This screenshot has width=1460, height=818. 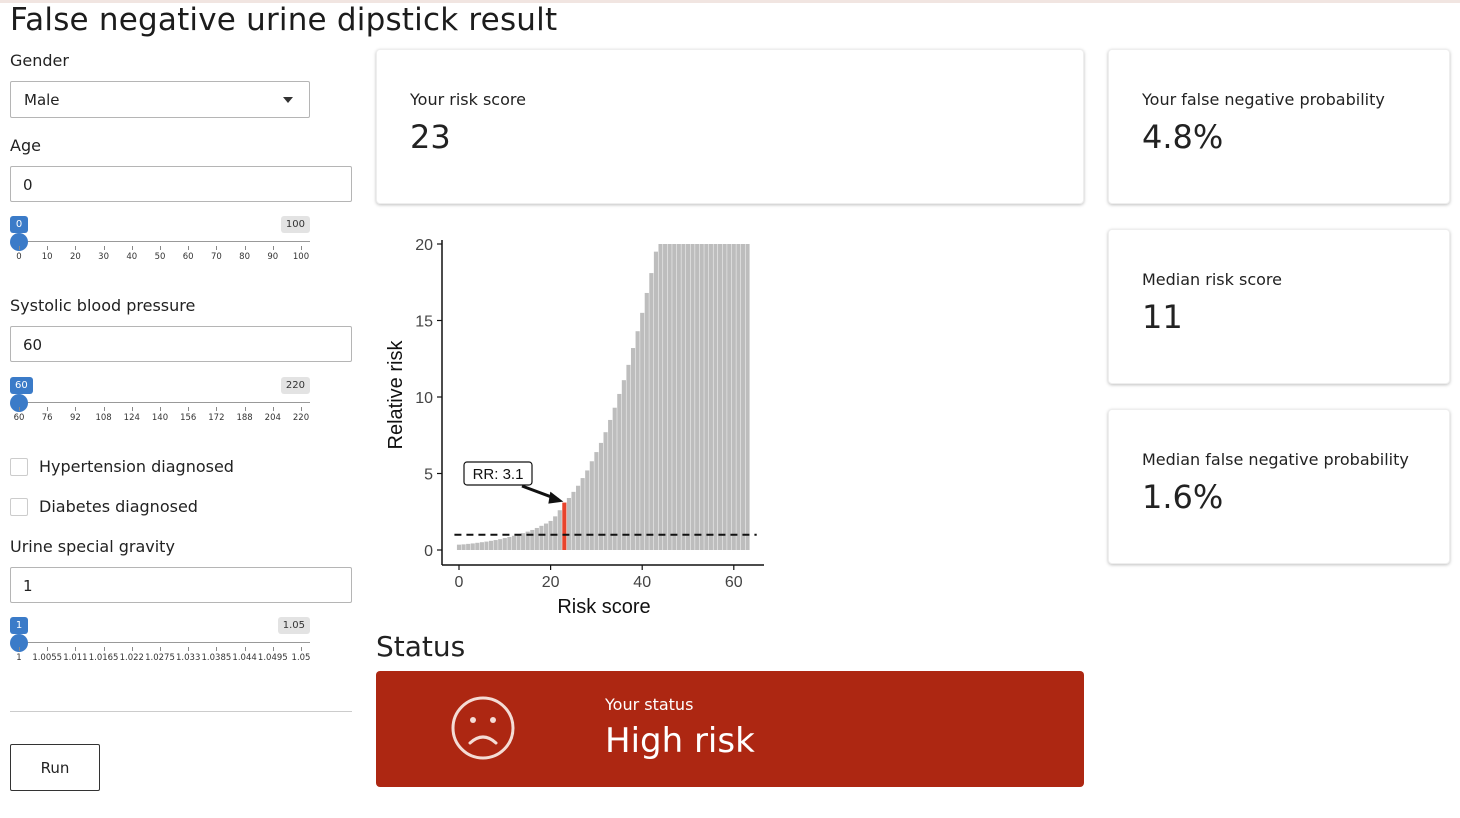 I want to click on y-tick-label: 5, so click(x=428, y=475).